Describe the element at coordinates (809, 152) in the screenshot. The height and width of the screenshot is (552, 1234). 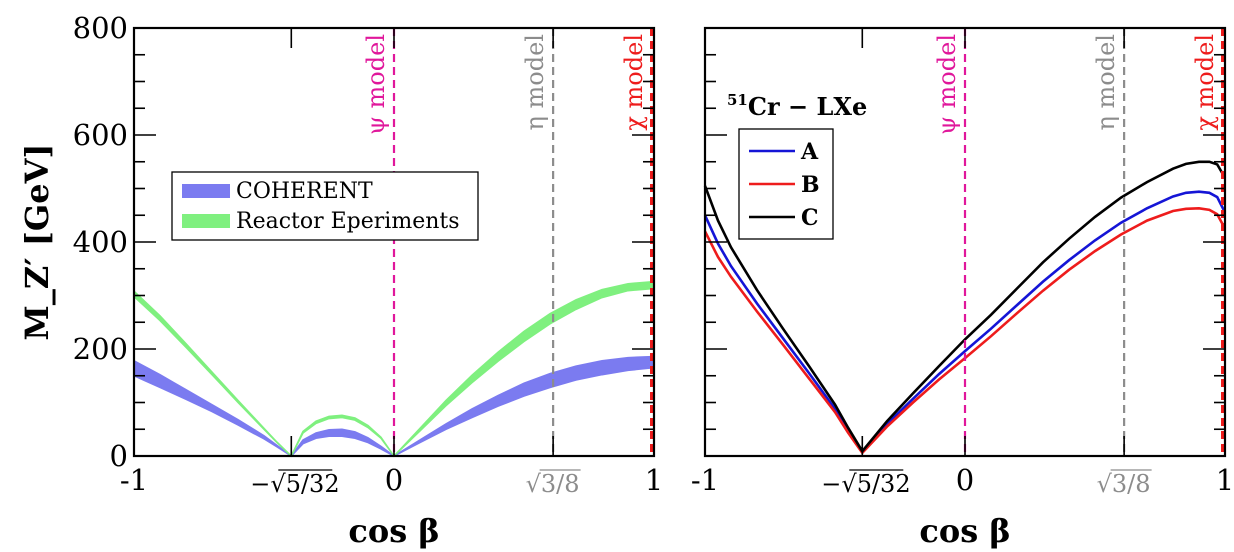
I see `legend-label-1: A` at that location.